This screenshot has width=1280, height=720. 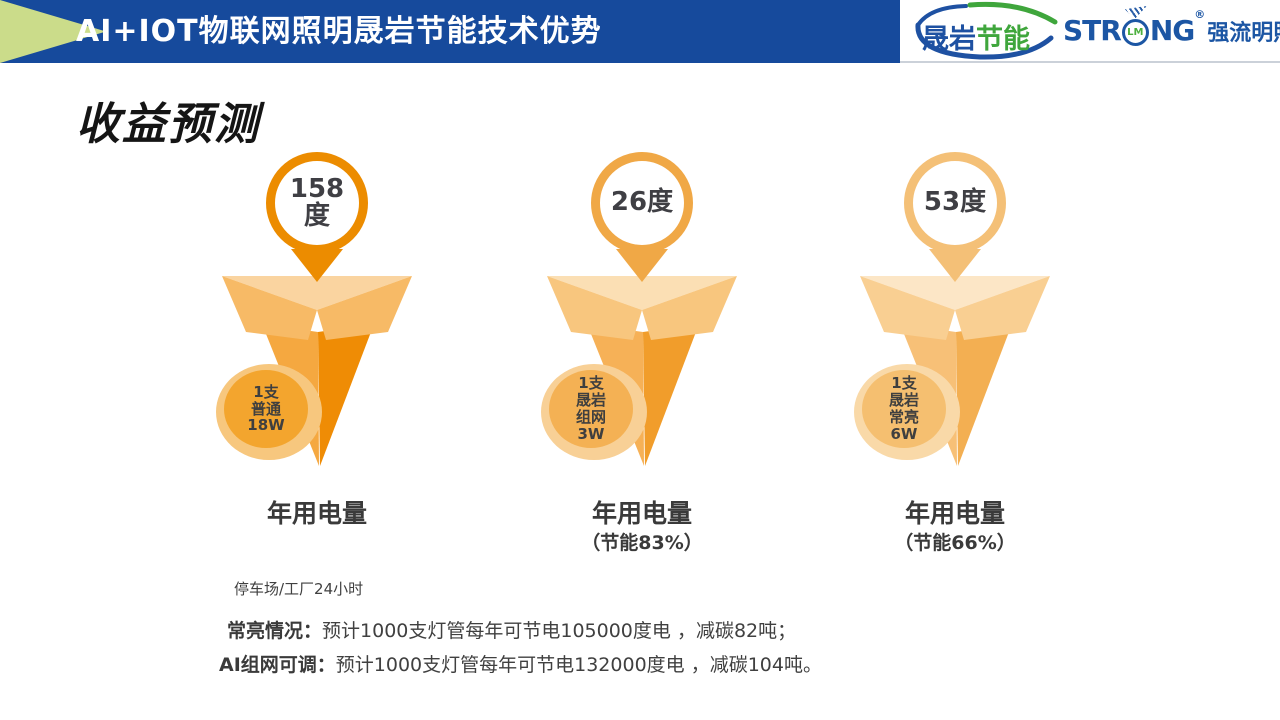 I want to click on shengyan-logo: 晟岩节能, so click(x=984, y=30).